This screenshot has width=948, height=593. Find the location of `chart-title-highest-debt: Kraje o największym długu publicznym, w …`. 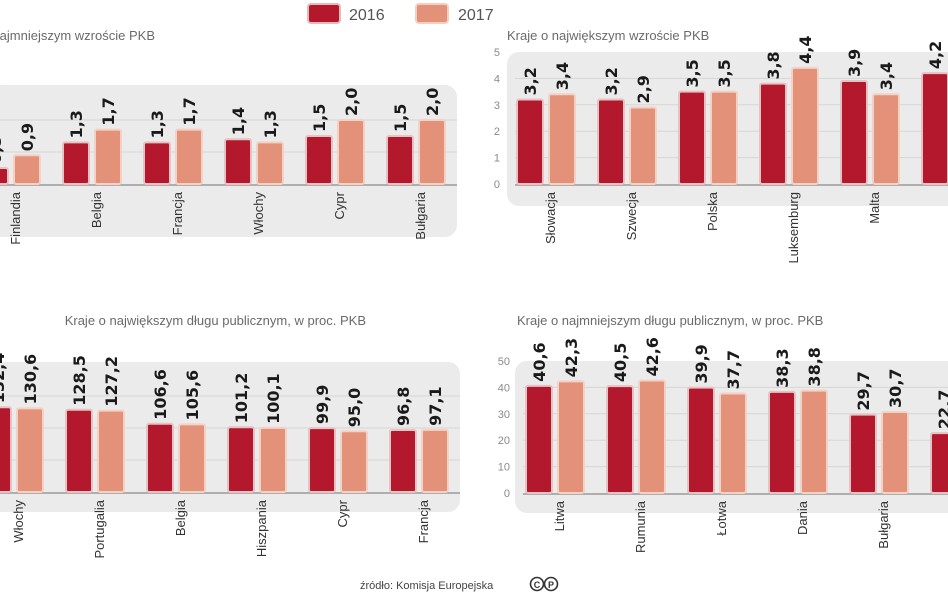

chart-title-highest-debt: Kraje o największym długu publicznym, w … is located at coordinates (215, 320).